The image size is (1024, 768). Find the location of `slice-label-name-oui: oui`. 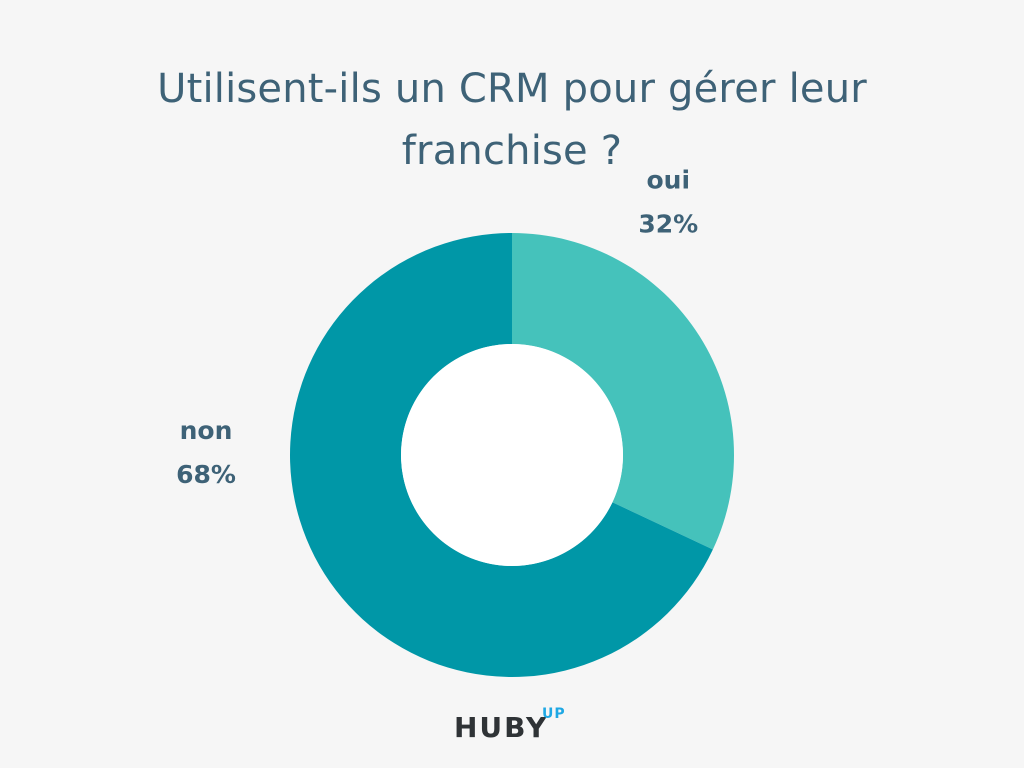

slice-label-name-oui: oui is located at coordinates (668, 180).